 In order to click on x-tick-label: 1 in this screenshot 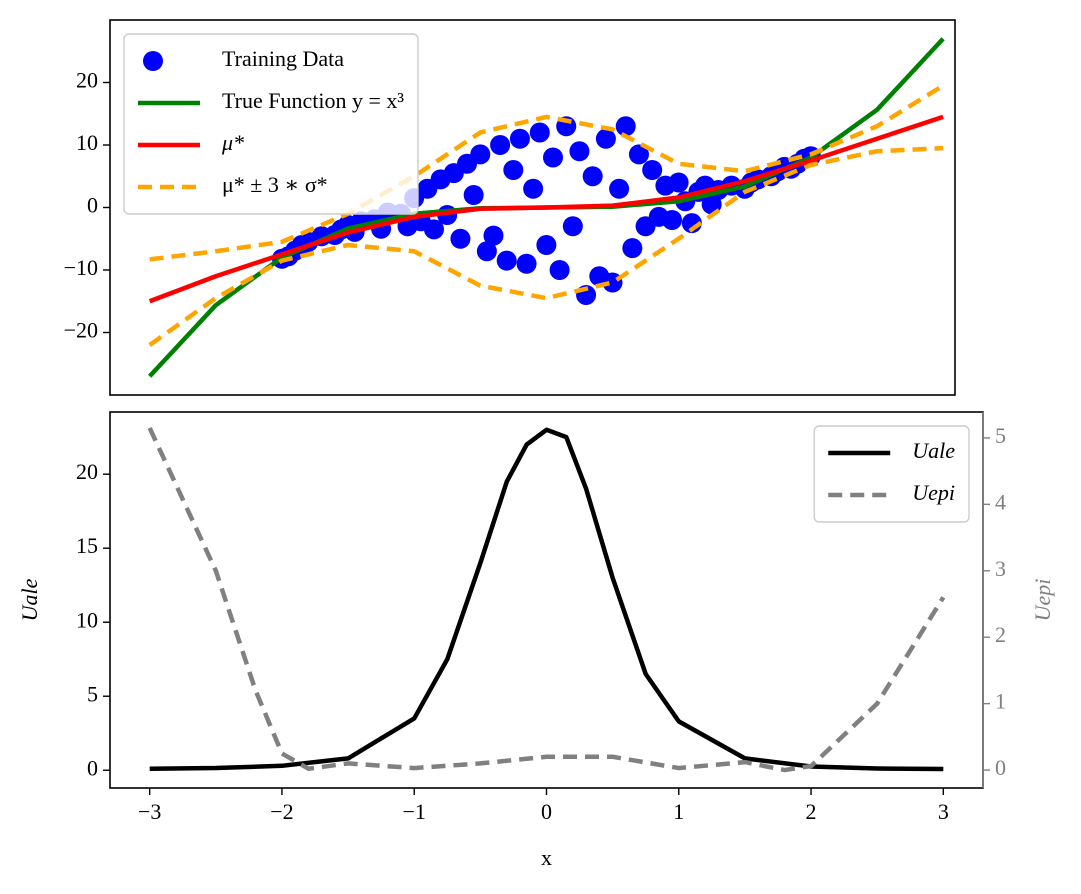, I will do `click(678, 811)`.